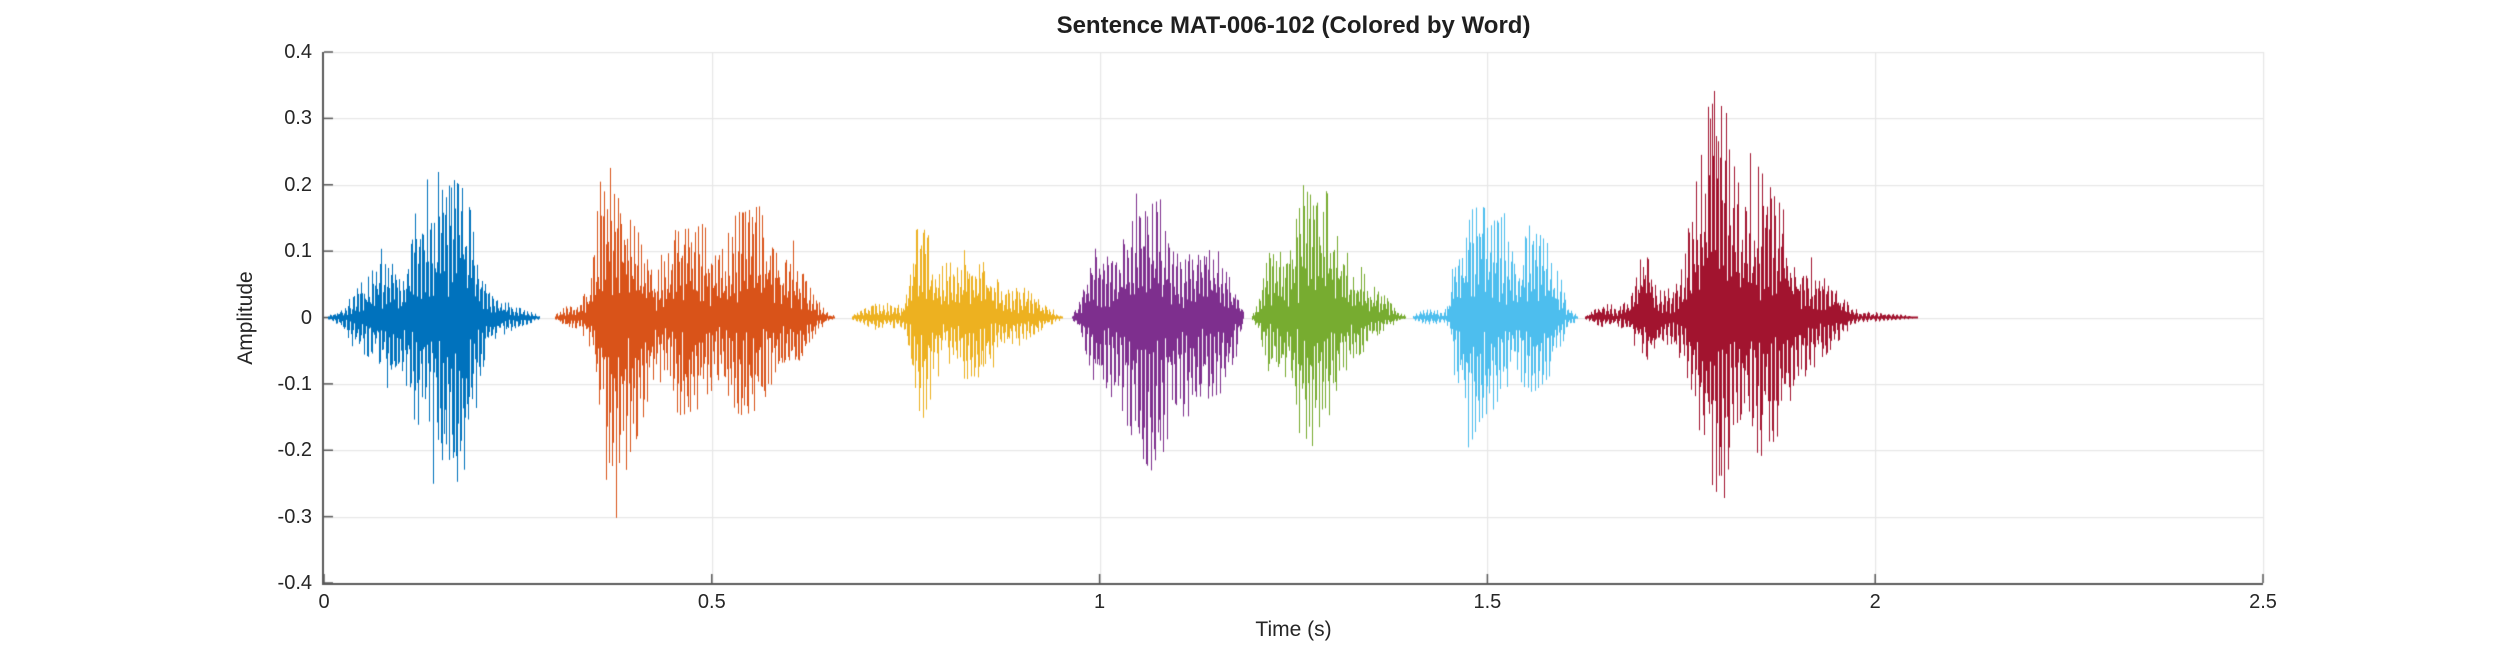  I want to click on y-tick-label: 0.3, so click(298, 118).